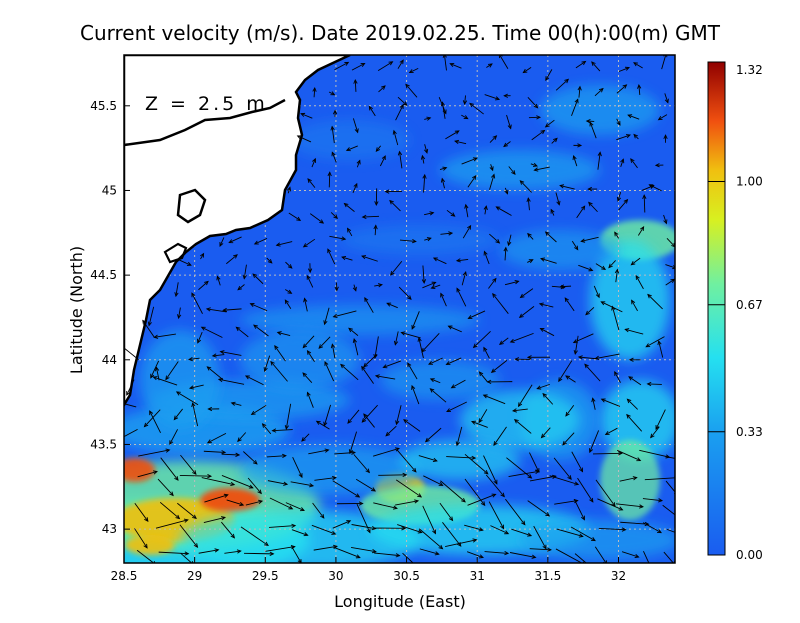  Describe the element at coordinates (749, 182) in the screenshot. I see `colorbar-tick-label: 1.00` at that location.